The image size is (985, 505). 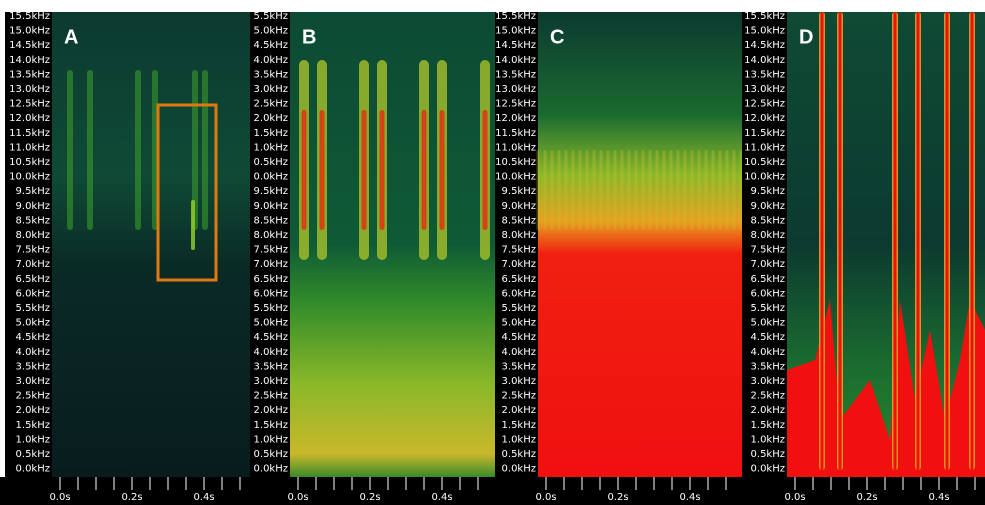 I want to click on freq-tick-label: 4.0kHz, so click(x=519, y=352).